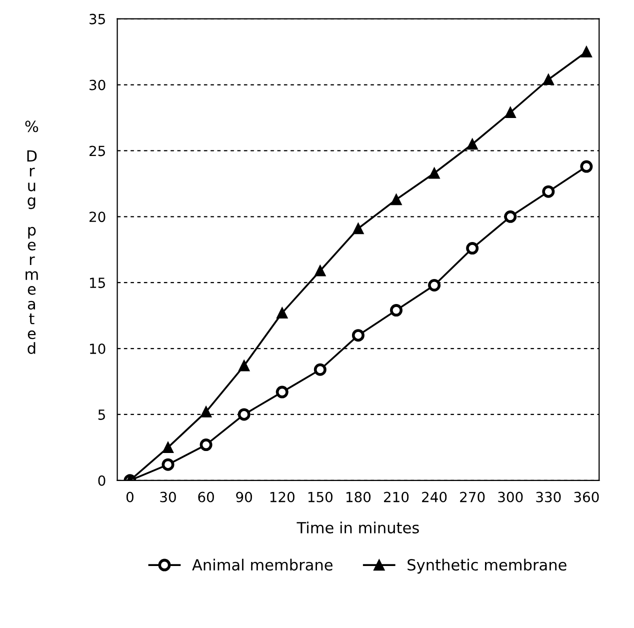 The image size is (634, 628). I want to click on x-tick-label: 210, so click(396, 497).